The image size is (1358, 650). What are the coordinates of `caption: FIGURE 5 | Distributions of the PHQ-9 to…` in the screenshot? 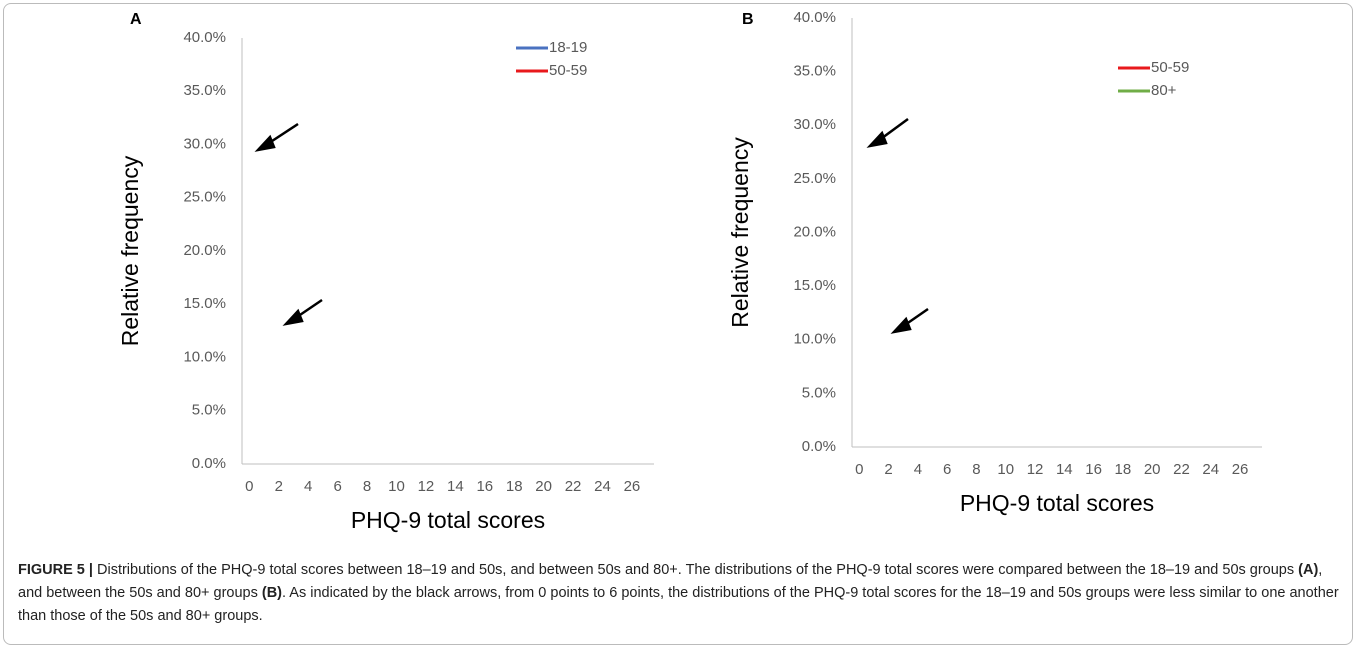 It's located at (680, 593).